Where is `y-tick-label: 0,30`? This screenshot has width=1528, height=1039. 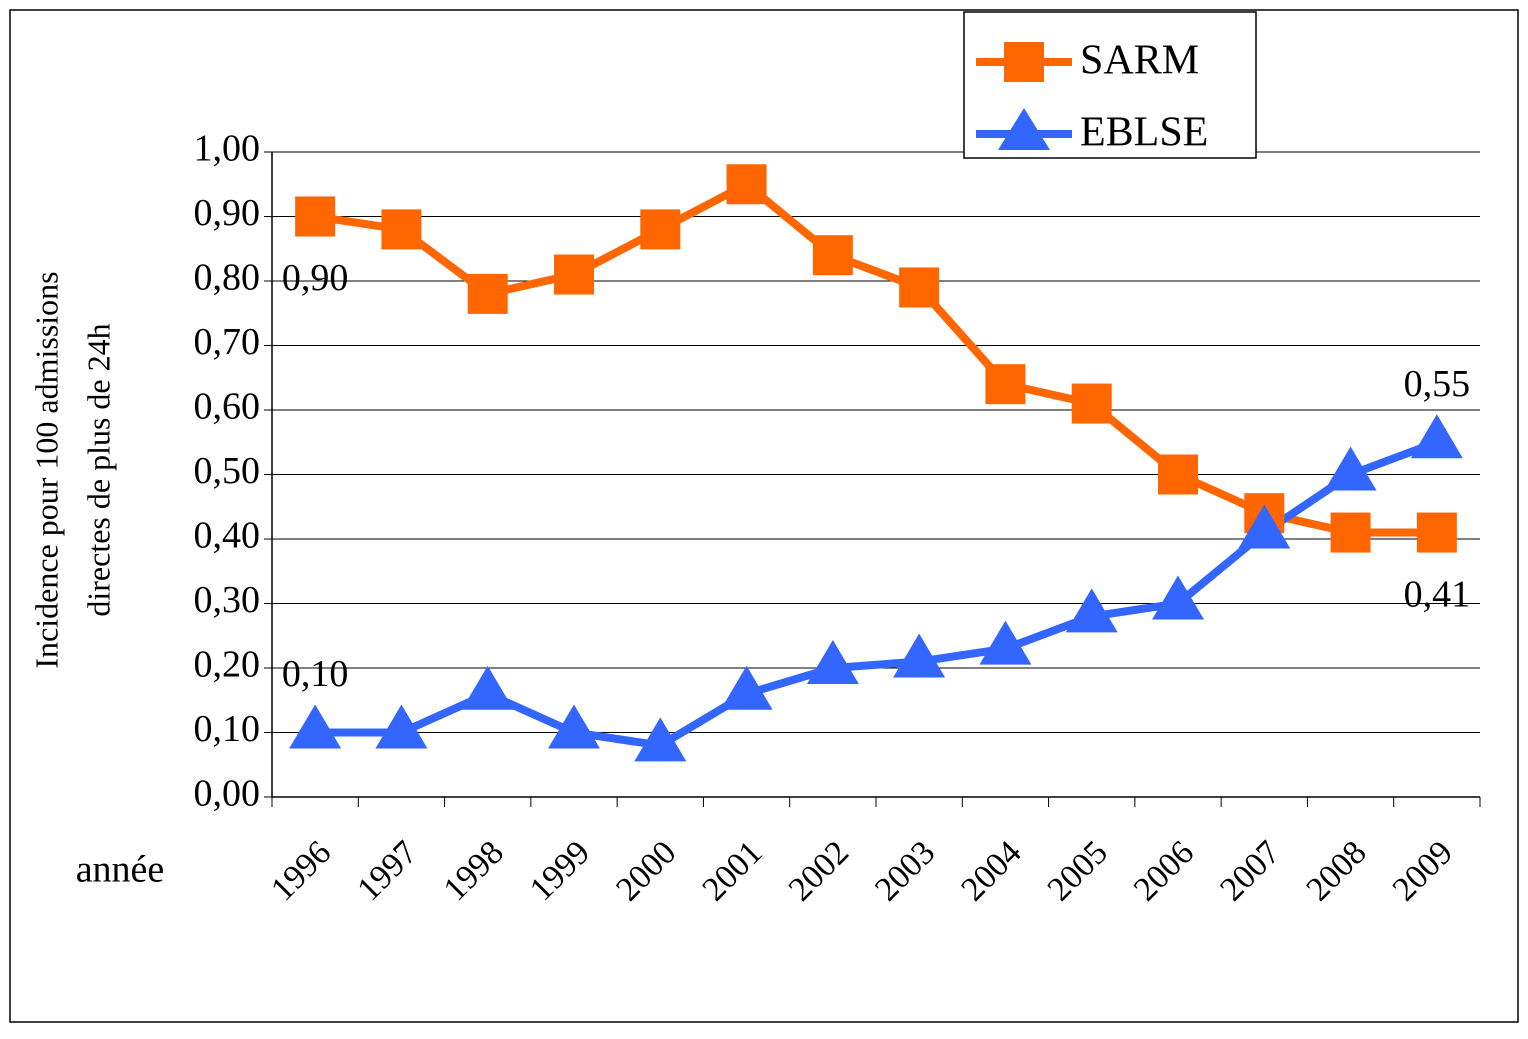 y-tick-label: 0,30 is located at coordinates (227, 600).